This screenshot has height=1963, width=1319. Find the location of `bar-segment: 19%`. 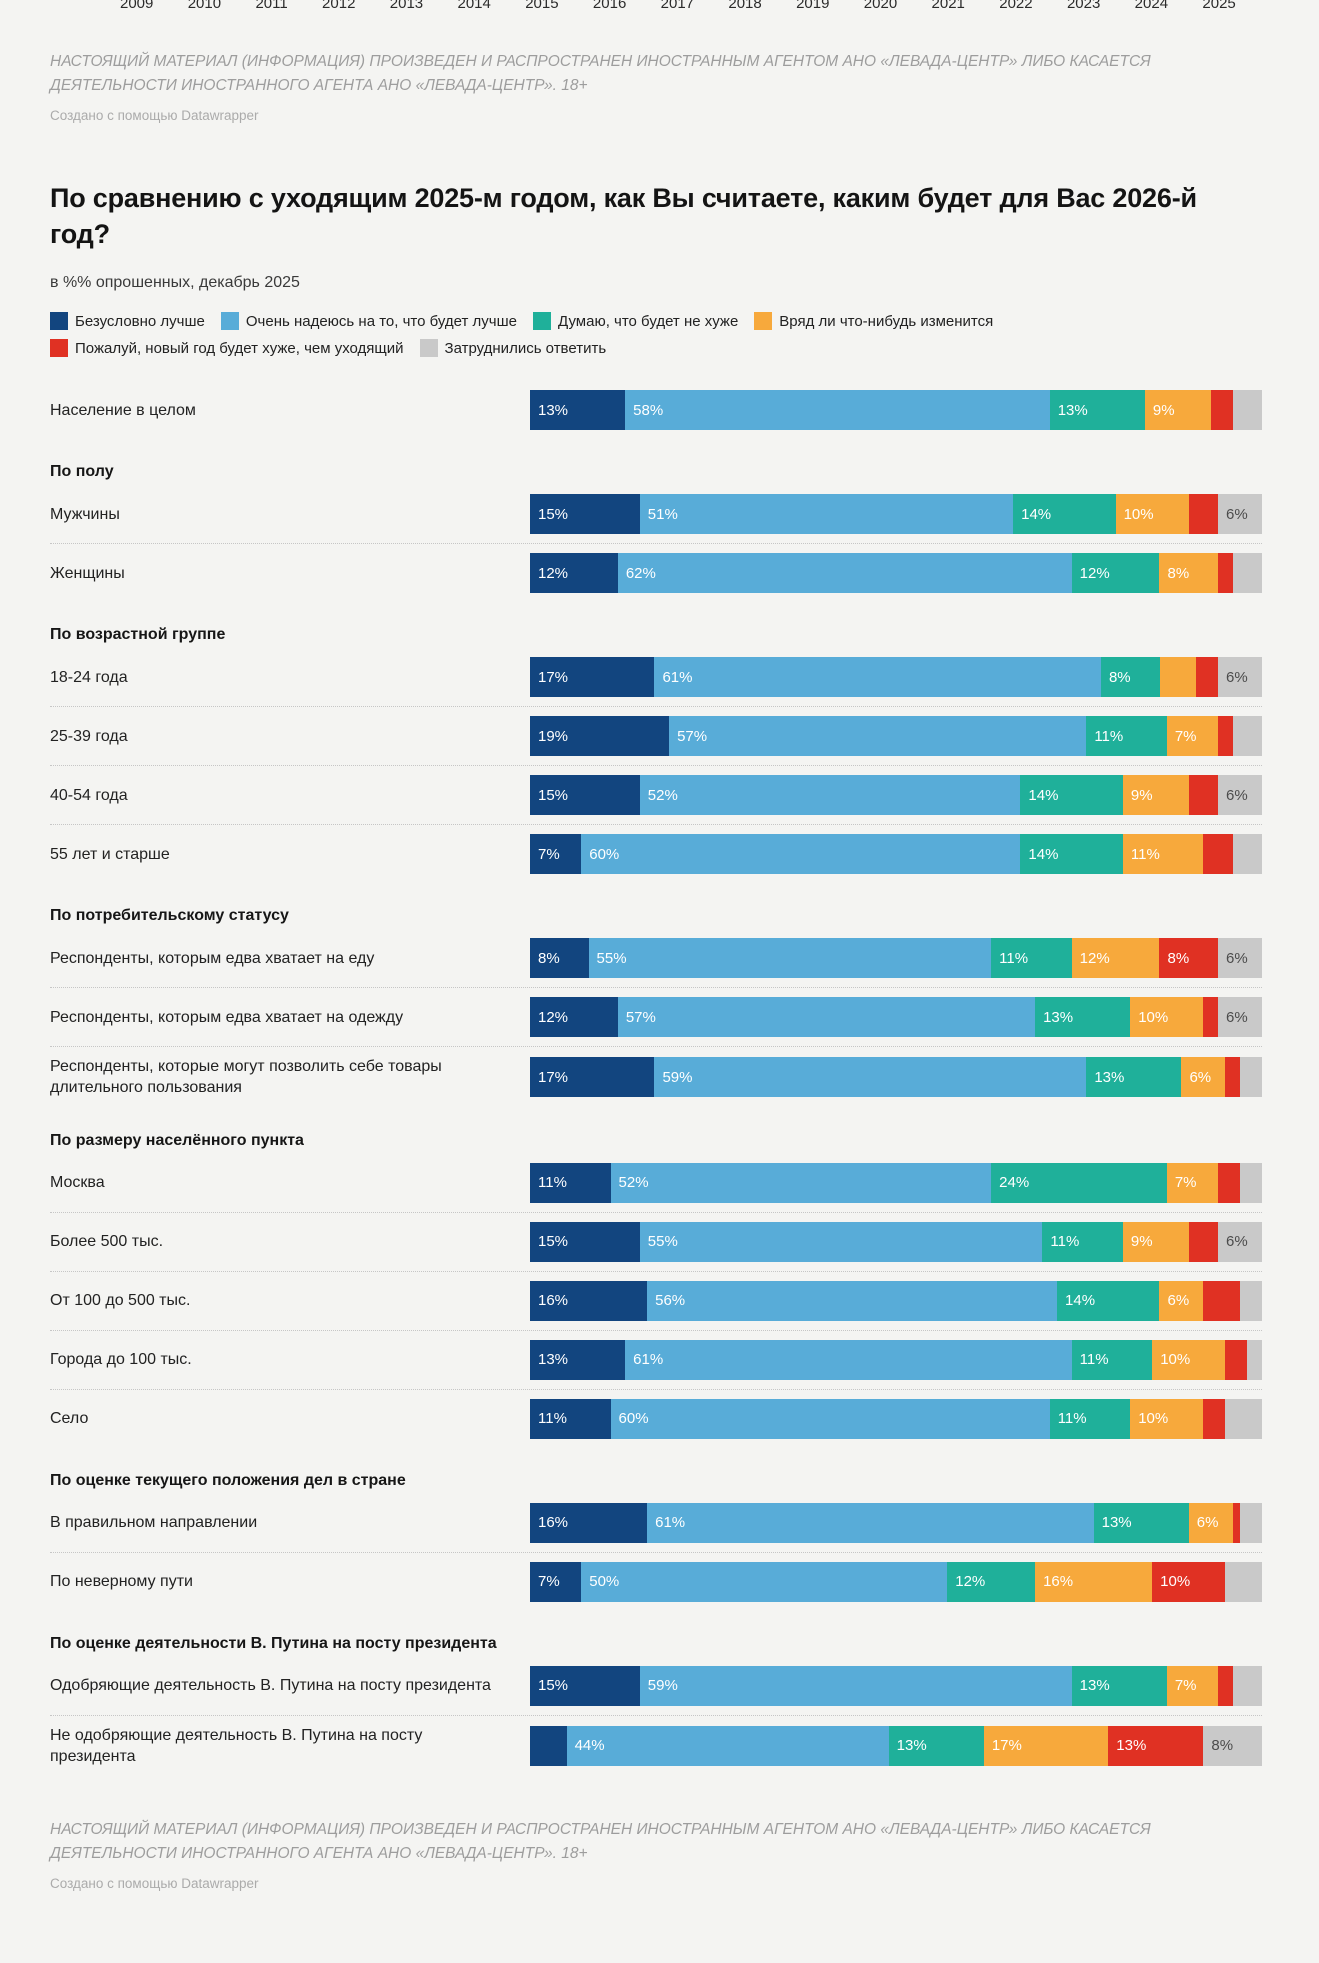

bar-segment: 19% is located at coordinates (600, 736).